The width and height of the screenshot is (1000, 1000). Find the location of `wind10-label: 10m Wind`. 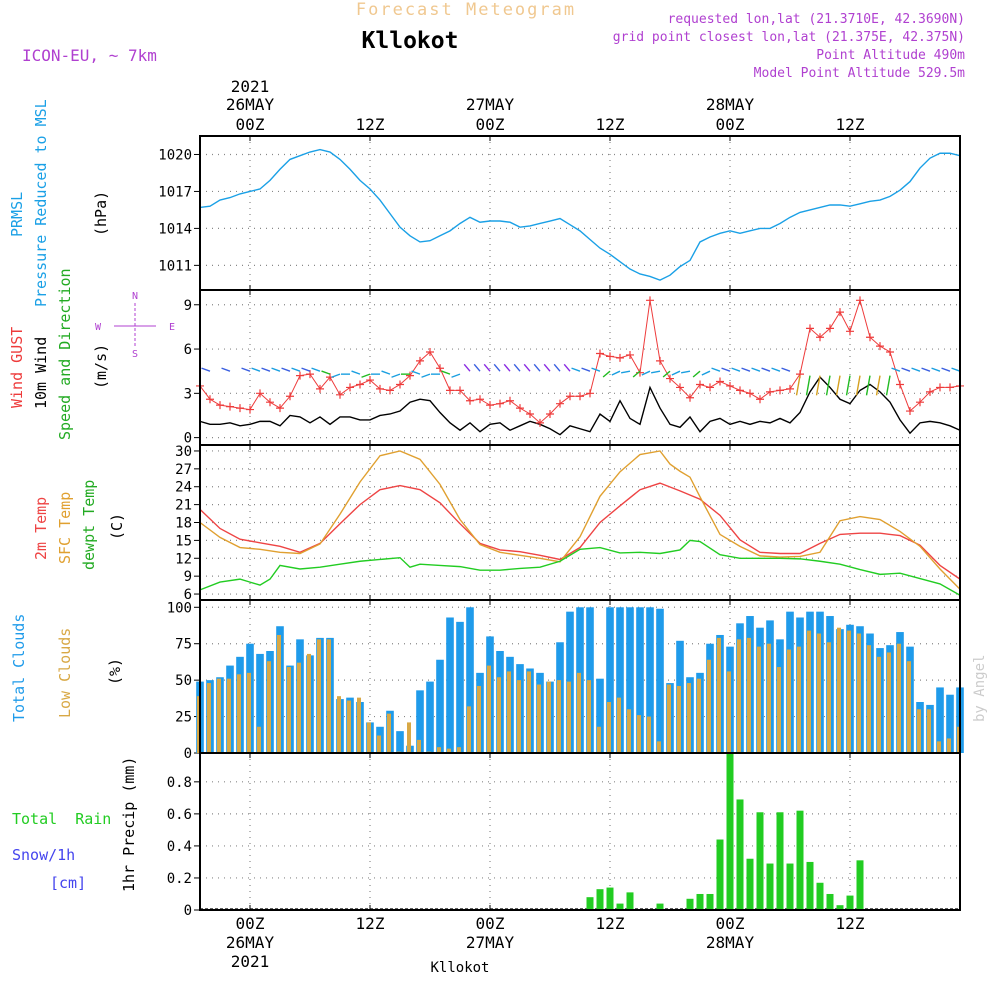

wind10-label: 10m Wind is located at coordinates (41, 373).